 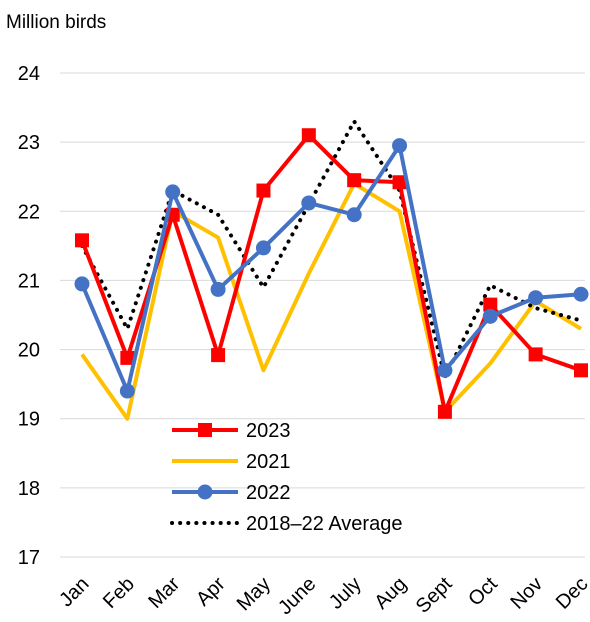 I want to click on x-tick-label: Dec, so click(x=571, y=593).